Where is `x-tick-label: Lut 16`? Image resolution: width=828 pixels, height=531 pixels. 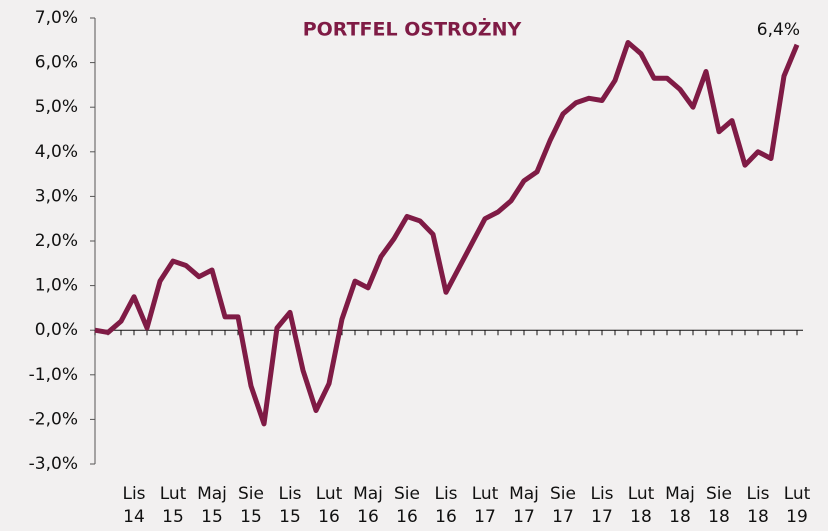 x-tick-label: Lut 16 is located at coordinates (329, 505).